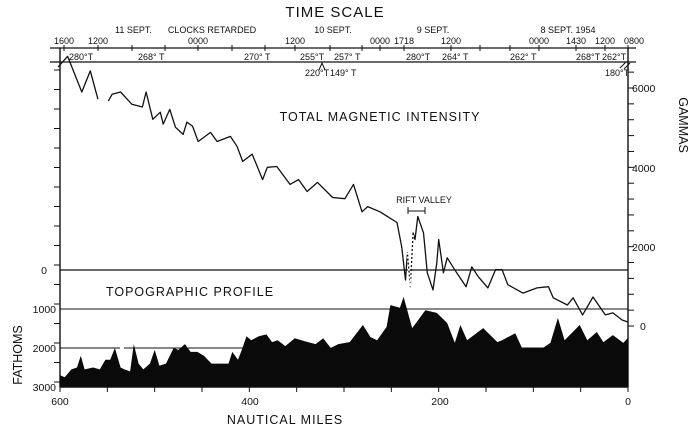 Image resolution: width=700 pixels, height=432 pixels. What do you see at coordinates (644, 169) in the screenshot?
I see `gamma-tick-label: 4000` at bounding box center [644, 169].